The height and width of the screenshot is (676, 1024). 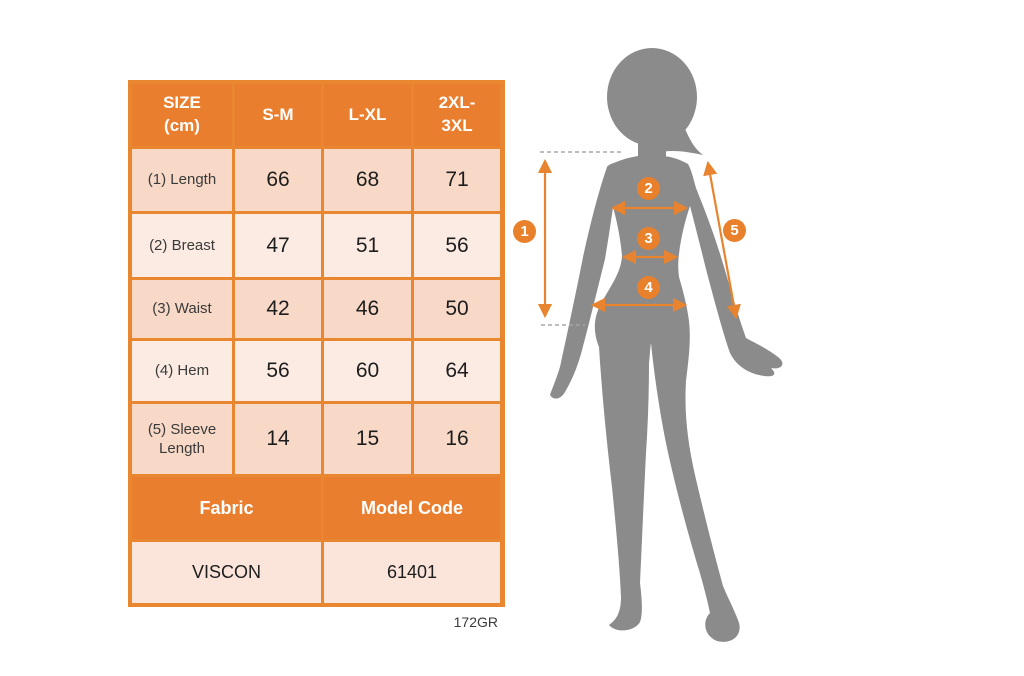 What do you see at coordinates (678, 135) in the screenshot?
I see `silhouette-hair-flip` at bounding box center [678, 135].